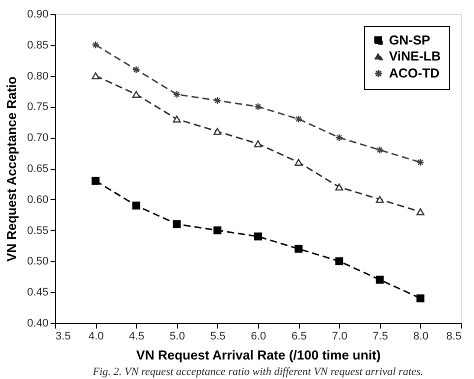 The image size is (474, 379). Describe the element at coordinates (340, 336) in the screenshot. I see `x-tick-label: 7.0` at that location.